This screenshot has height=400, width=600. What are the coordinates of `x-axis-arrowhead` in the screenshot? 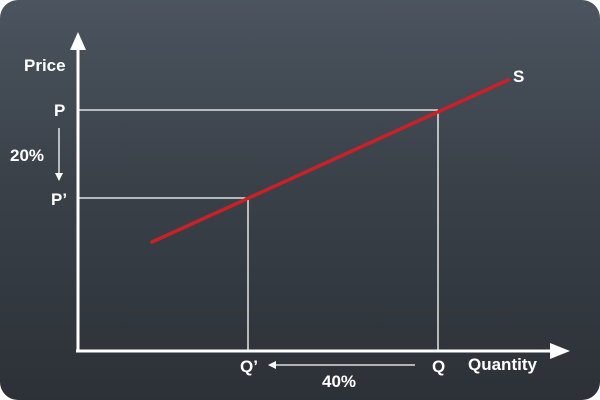 It's located at (560, 351).